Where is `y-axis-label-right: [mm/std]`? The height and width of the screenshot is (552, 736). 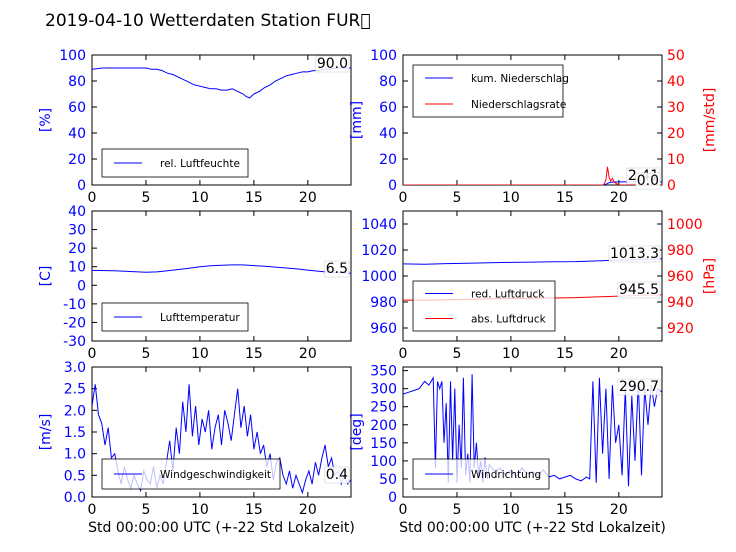 y-axis-label-right: [mm/std] is located at coordinates (710, 120).